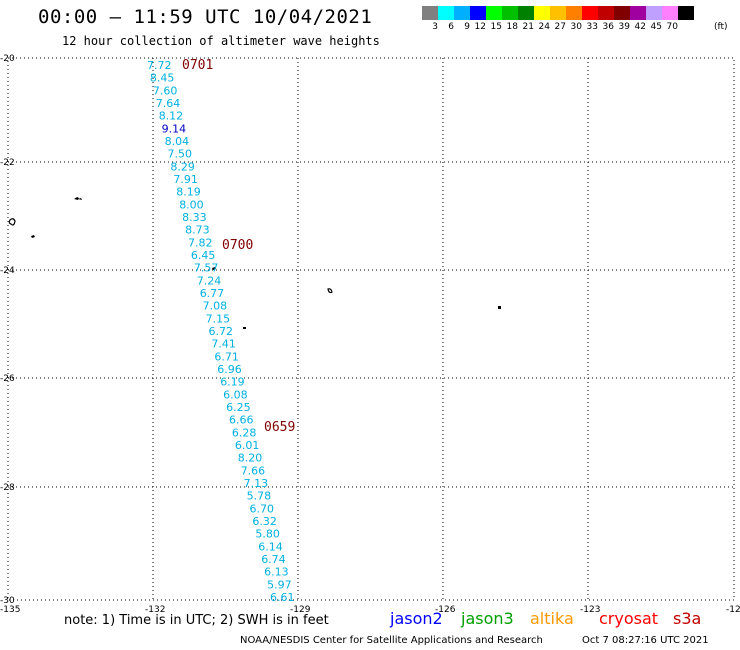  I want to click on satellite-jason3: jason3, so click(487, 618).